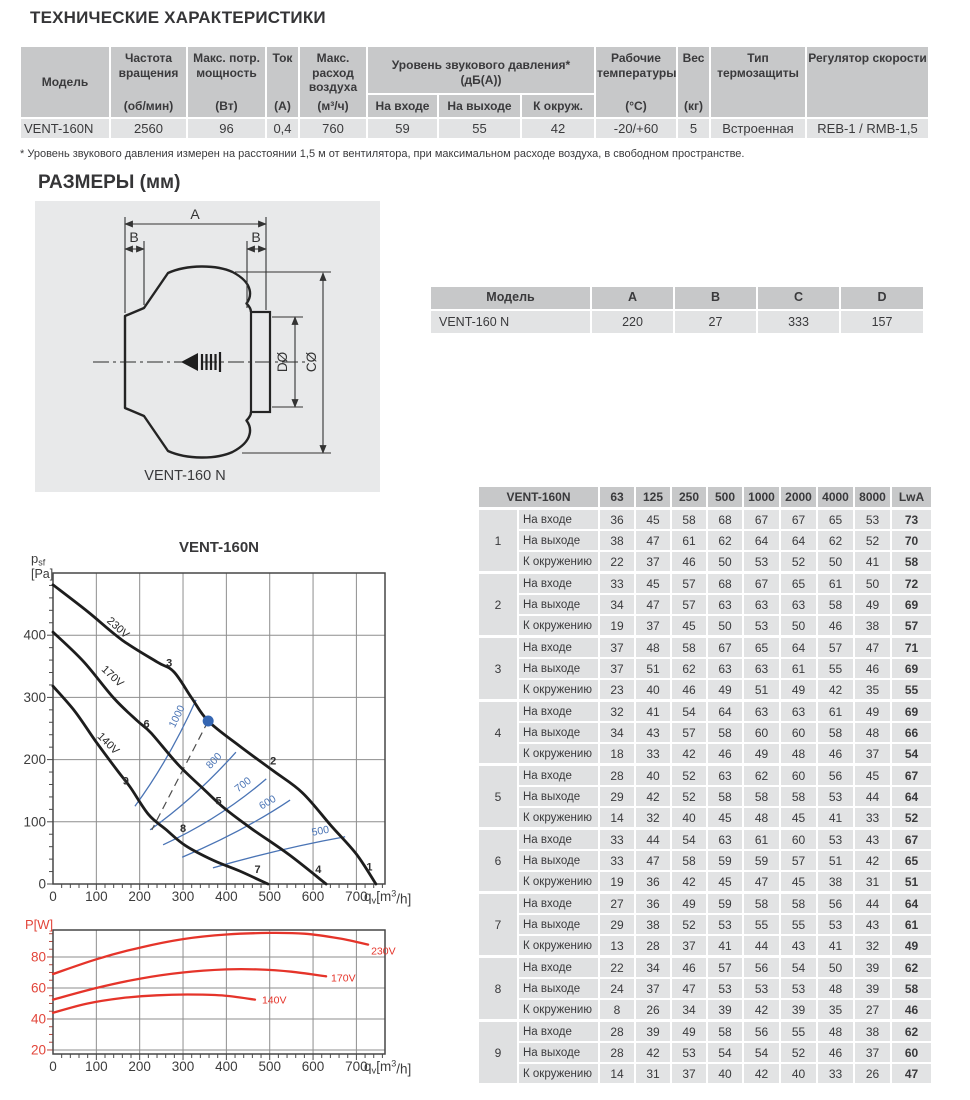  Describe the element at coordinates (761, 946) in the screenshot. I see `acoustic-value-cell: 44` at that location.